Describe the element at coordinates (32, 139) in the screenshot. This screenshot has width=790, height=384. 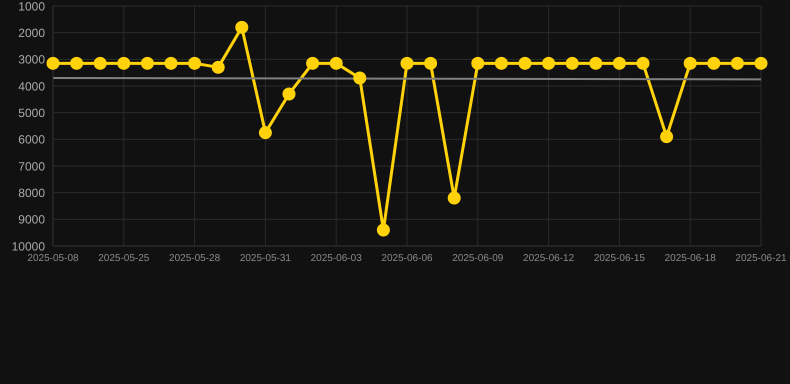
I see `y-tick-label: 6000` at that location.